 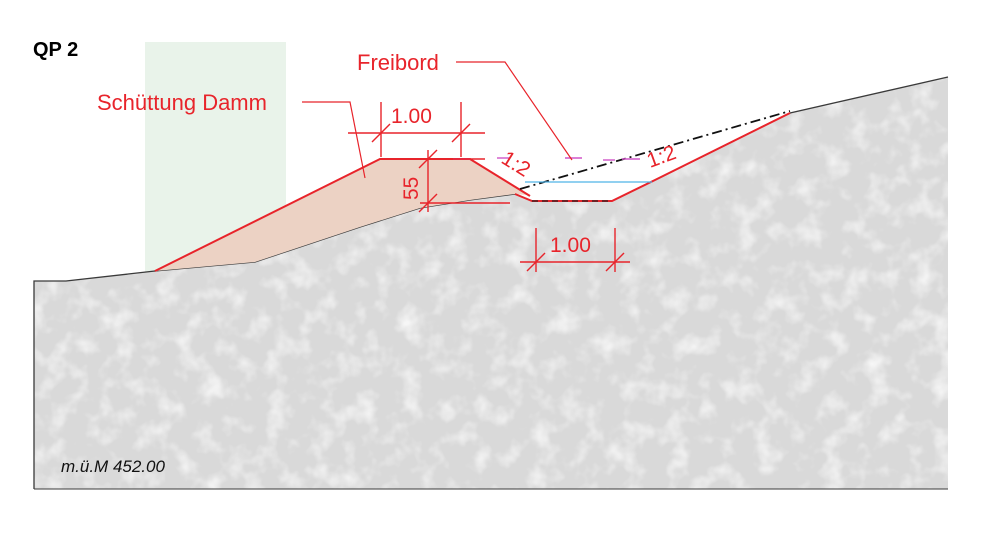 I want to click on slope-left-label: 1:2, so click(x=515, y=164).